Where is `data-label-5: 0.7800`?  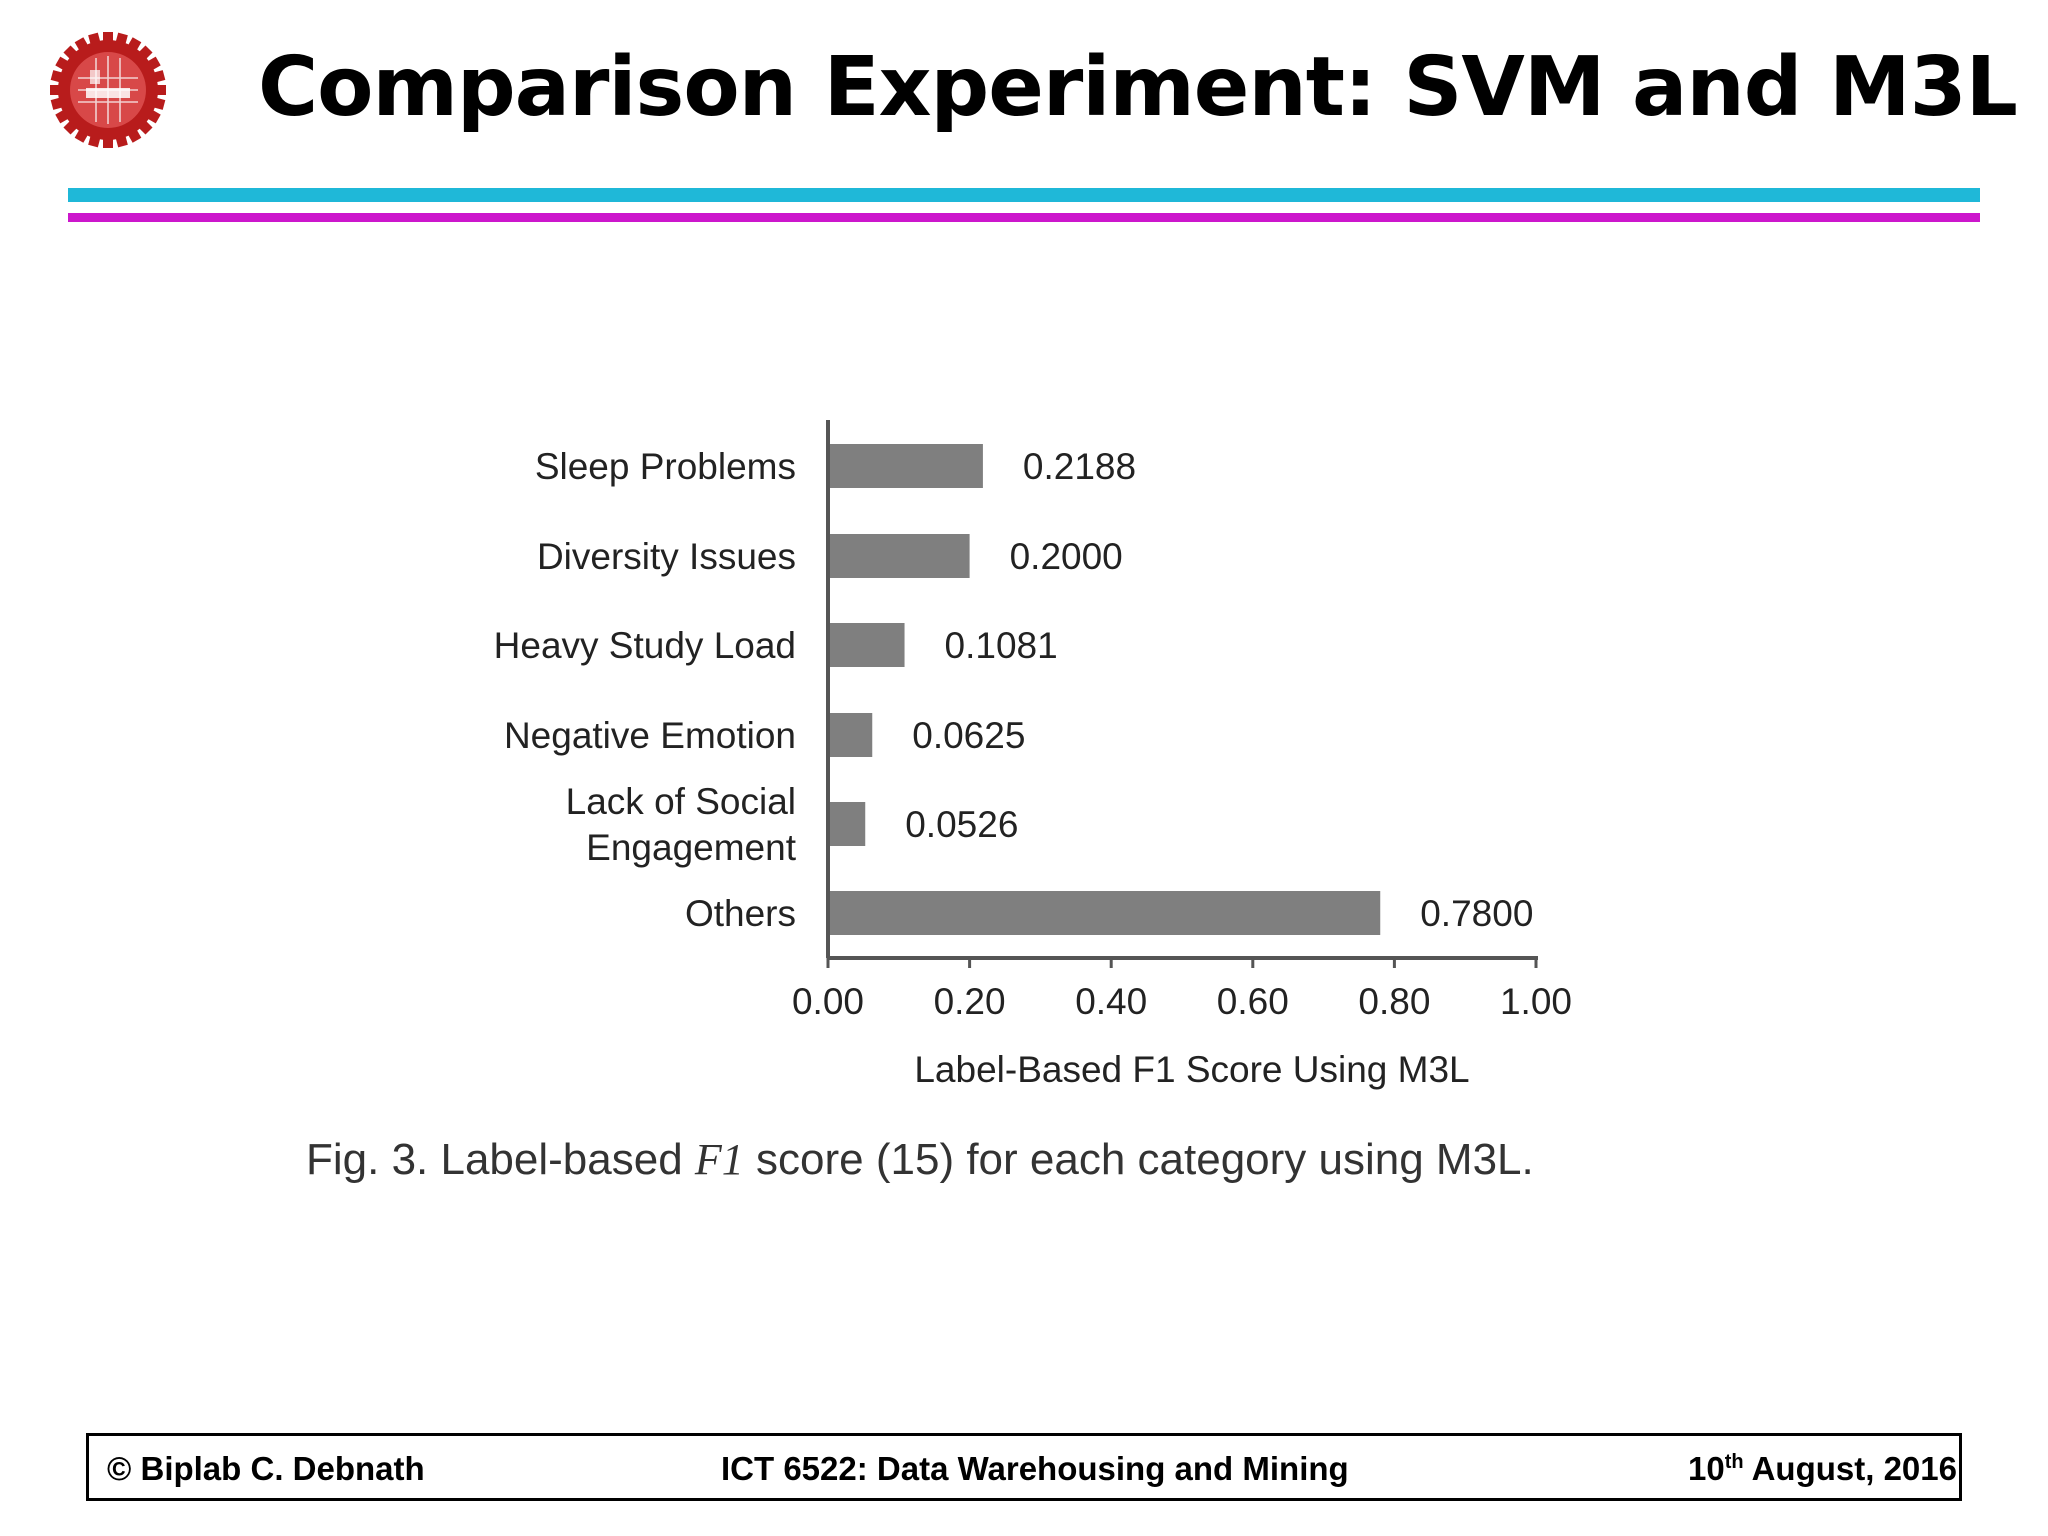
data-label-5: 0.7800 is located at coordinates (1476, 913).